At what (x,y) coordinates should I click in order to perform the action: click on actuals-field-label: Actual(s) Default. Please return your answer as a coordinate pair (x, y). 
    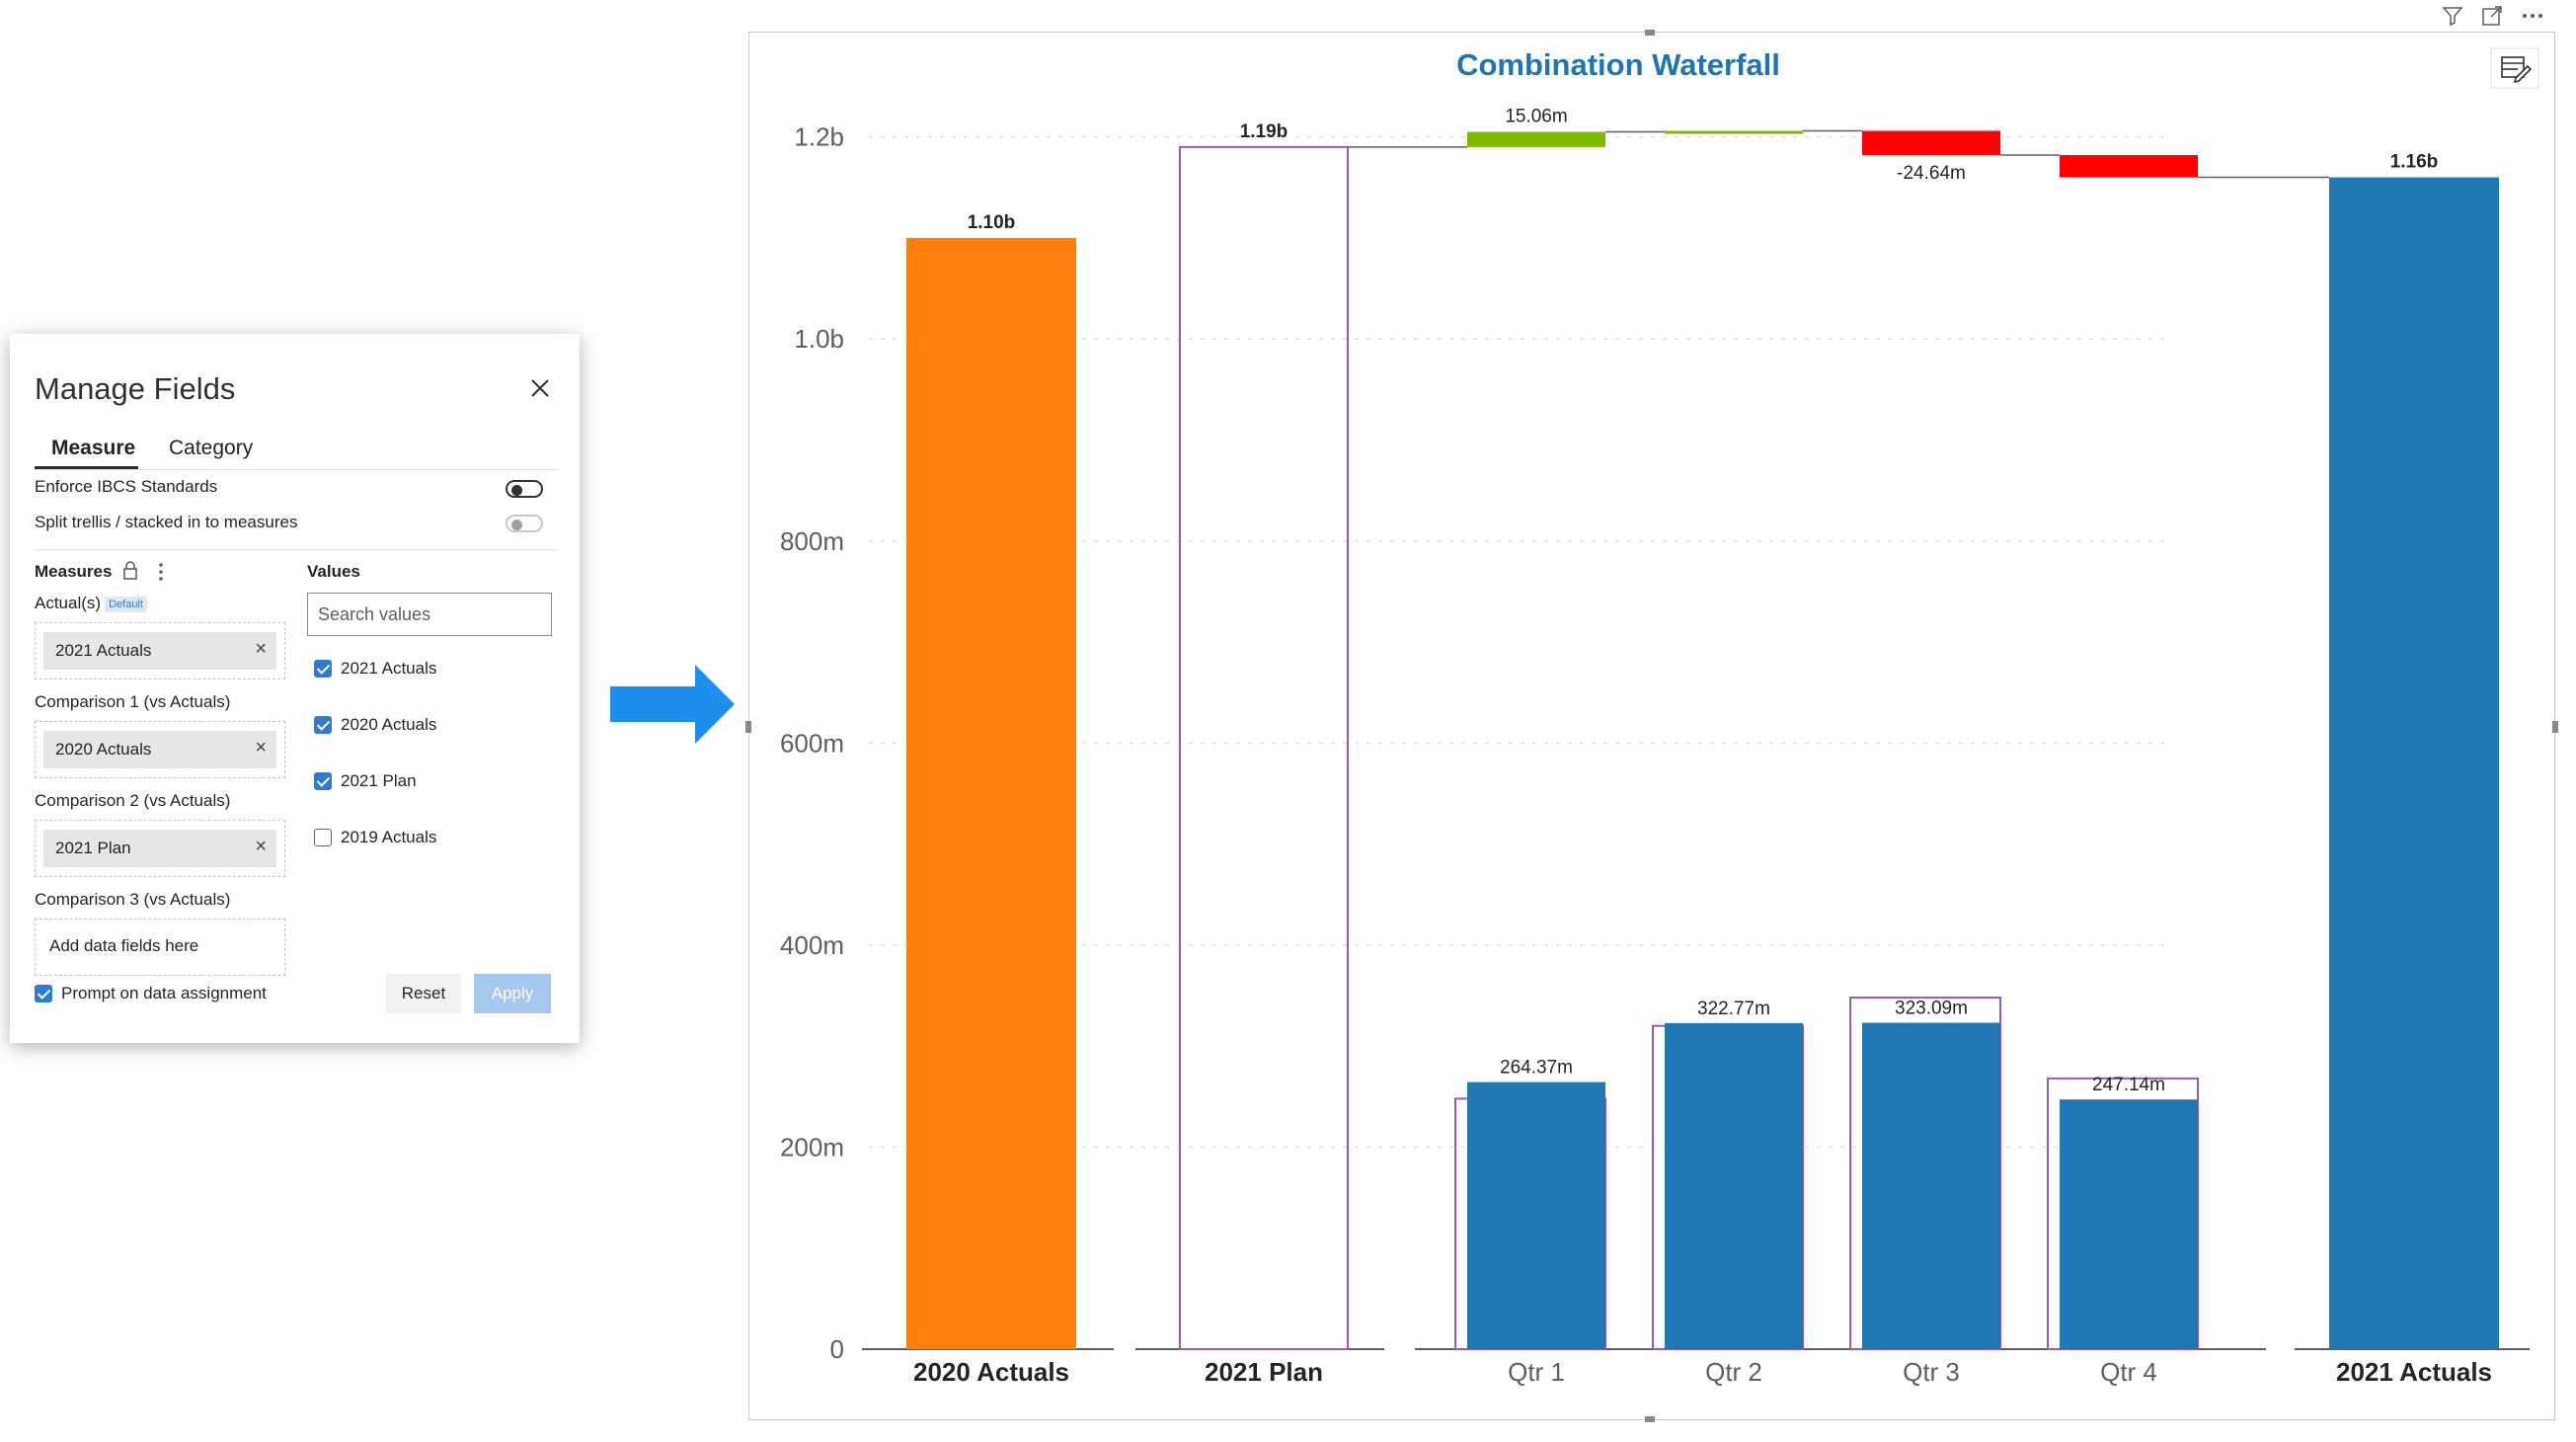
    Looking at the image, I should click on (91, 603).